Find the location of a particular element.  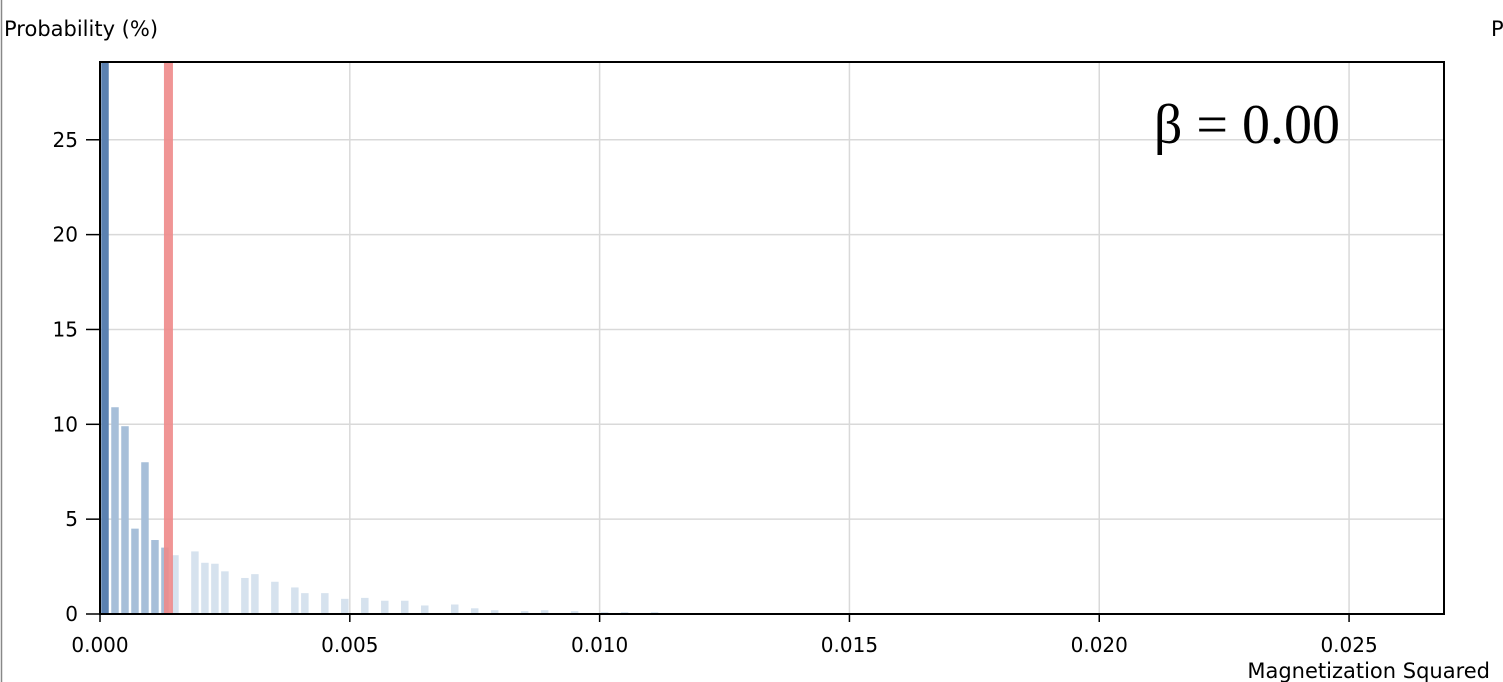

y-tick-label: 10 is located at coordinates (65, 424).